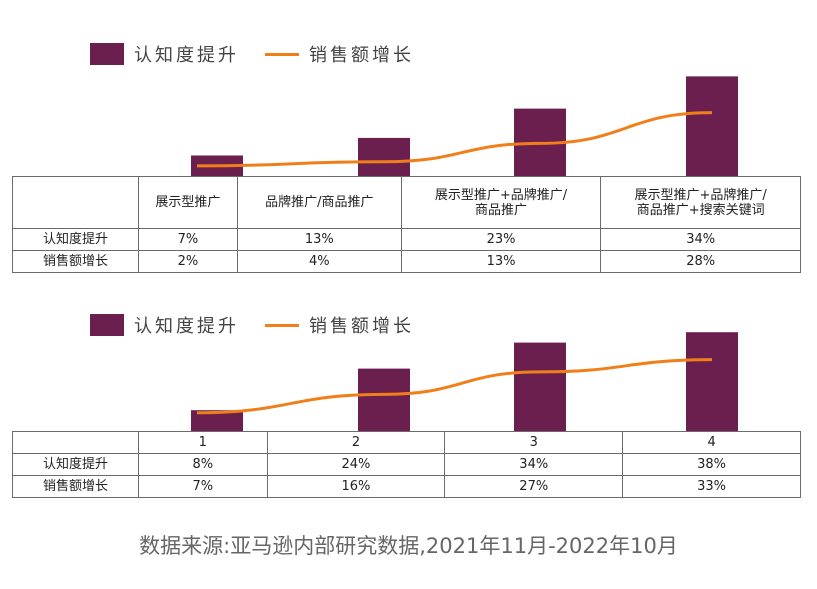  Describe the element at coordinates (356, 486) in the screenshot. I see `sales-value: 16%` at that location.